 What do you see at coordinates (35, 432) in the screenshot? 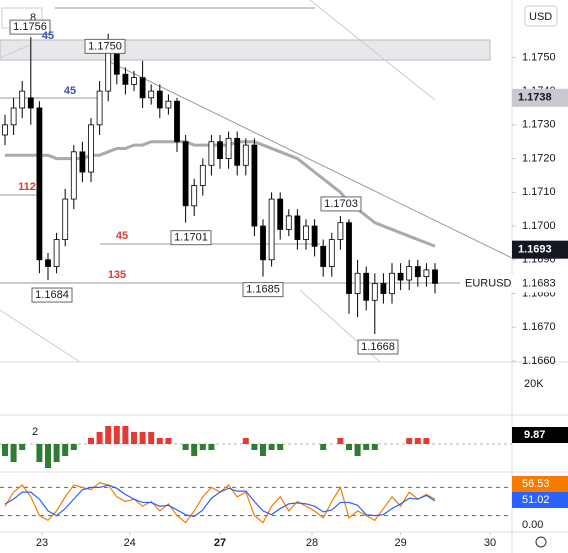
I see `macd-param: 2` at bounding box center [35, 432].